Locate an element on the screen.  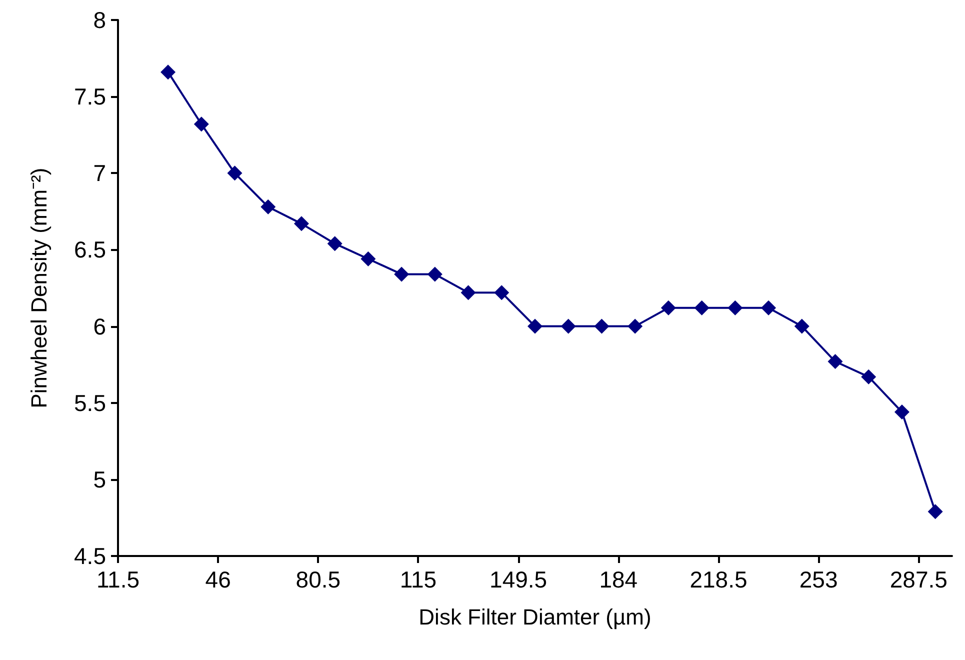
x-tick-label: 184 is located at coordinates (618, 579).